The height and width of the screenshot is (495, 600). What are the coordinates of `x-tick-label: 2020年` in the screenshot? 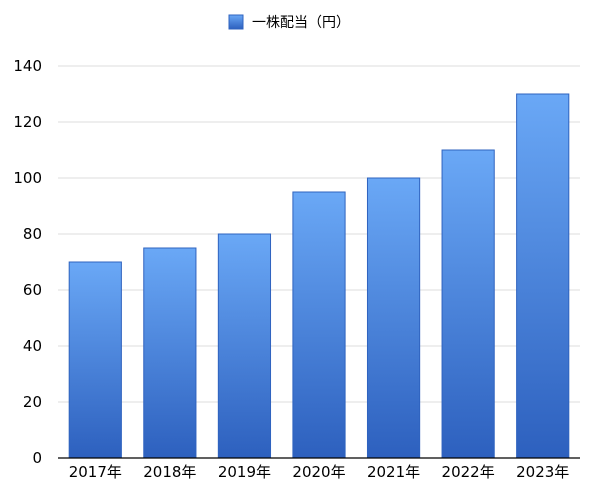 It's located at (318, 472).